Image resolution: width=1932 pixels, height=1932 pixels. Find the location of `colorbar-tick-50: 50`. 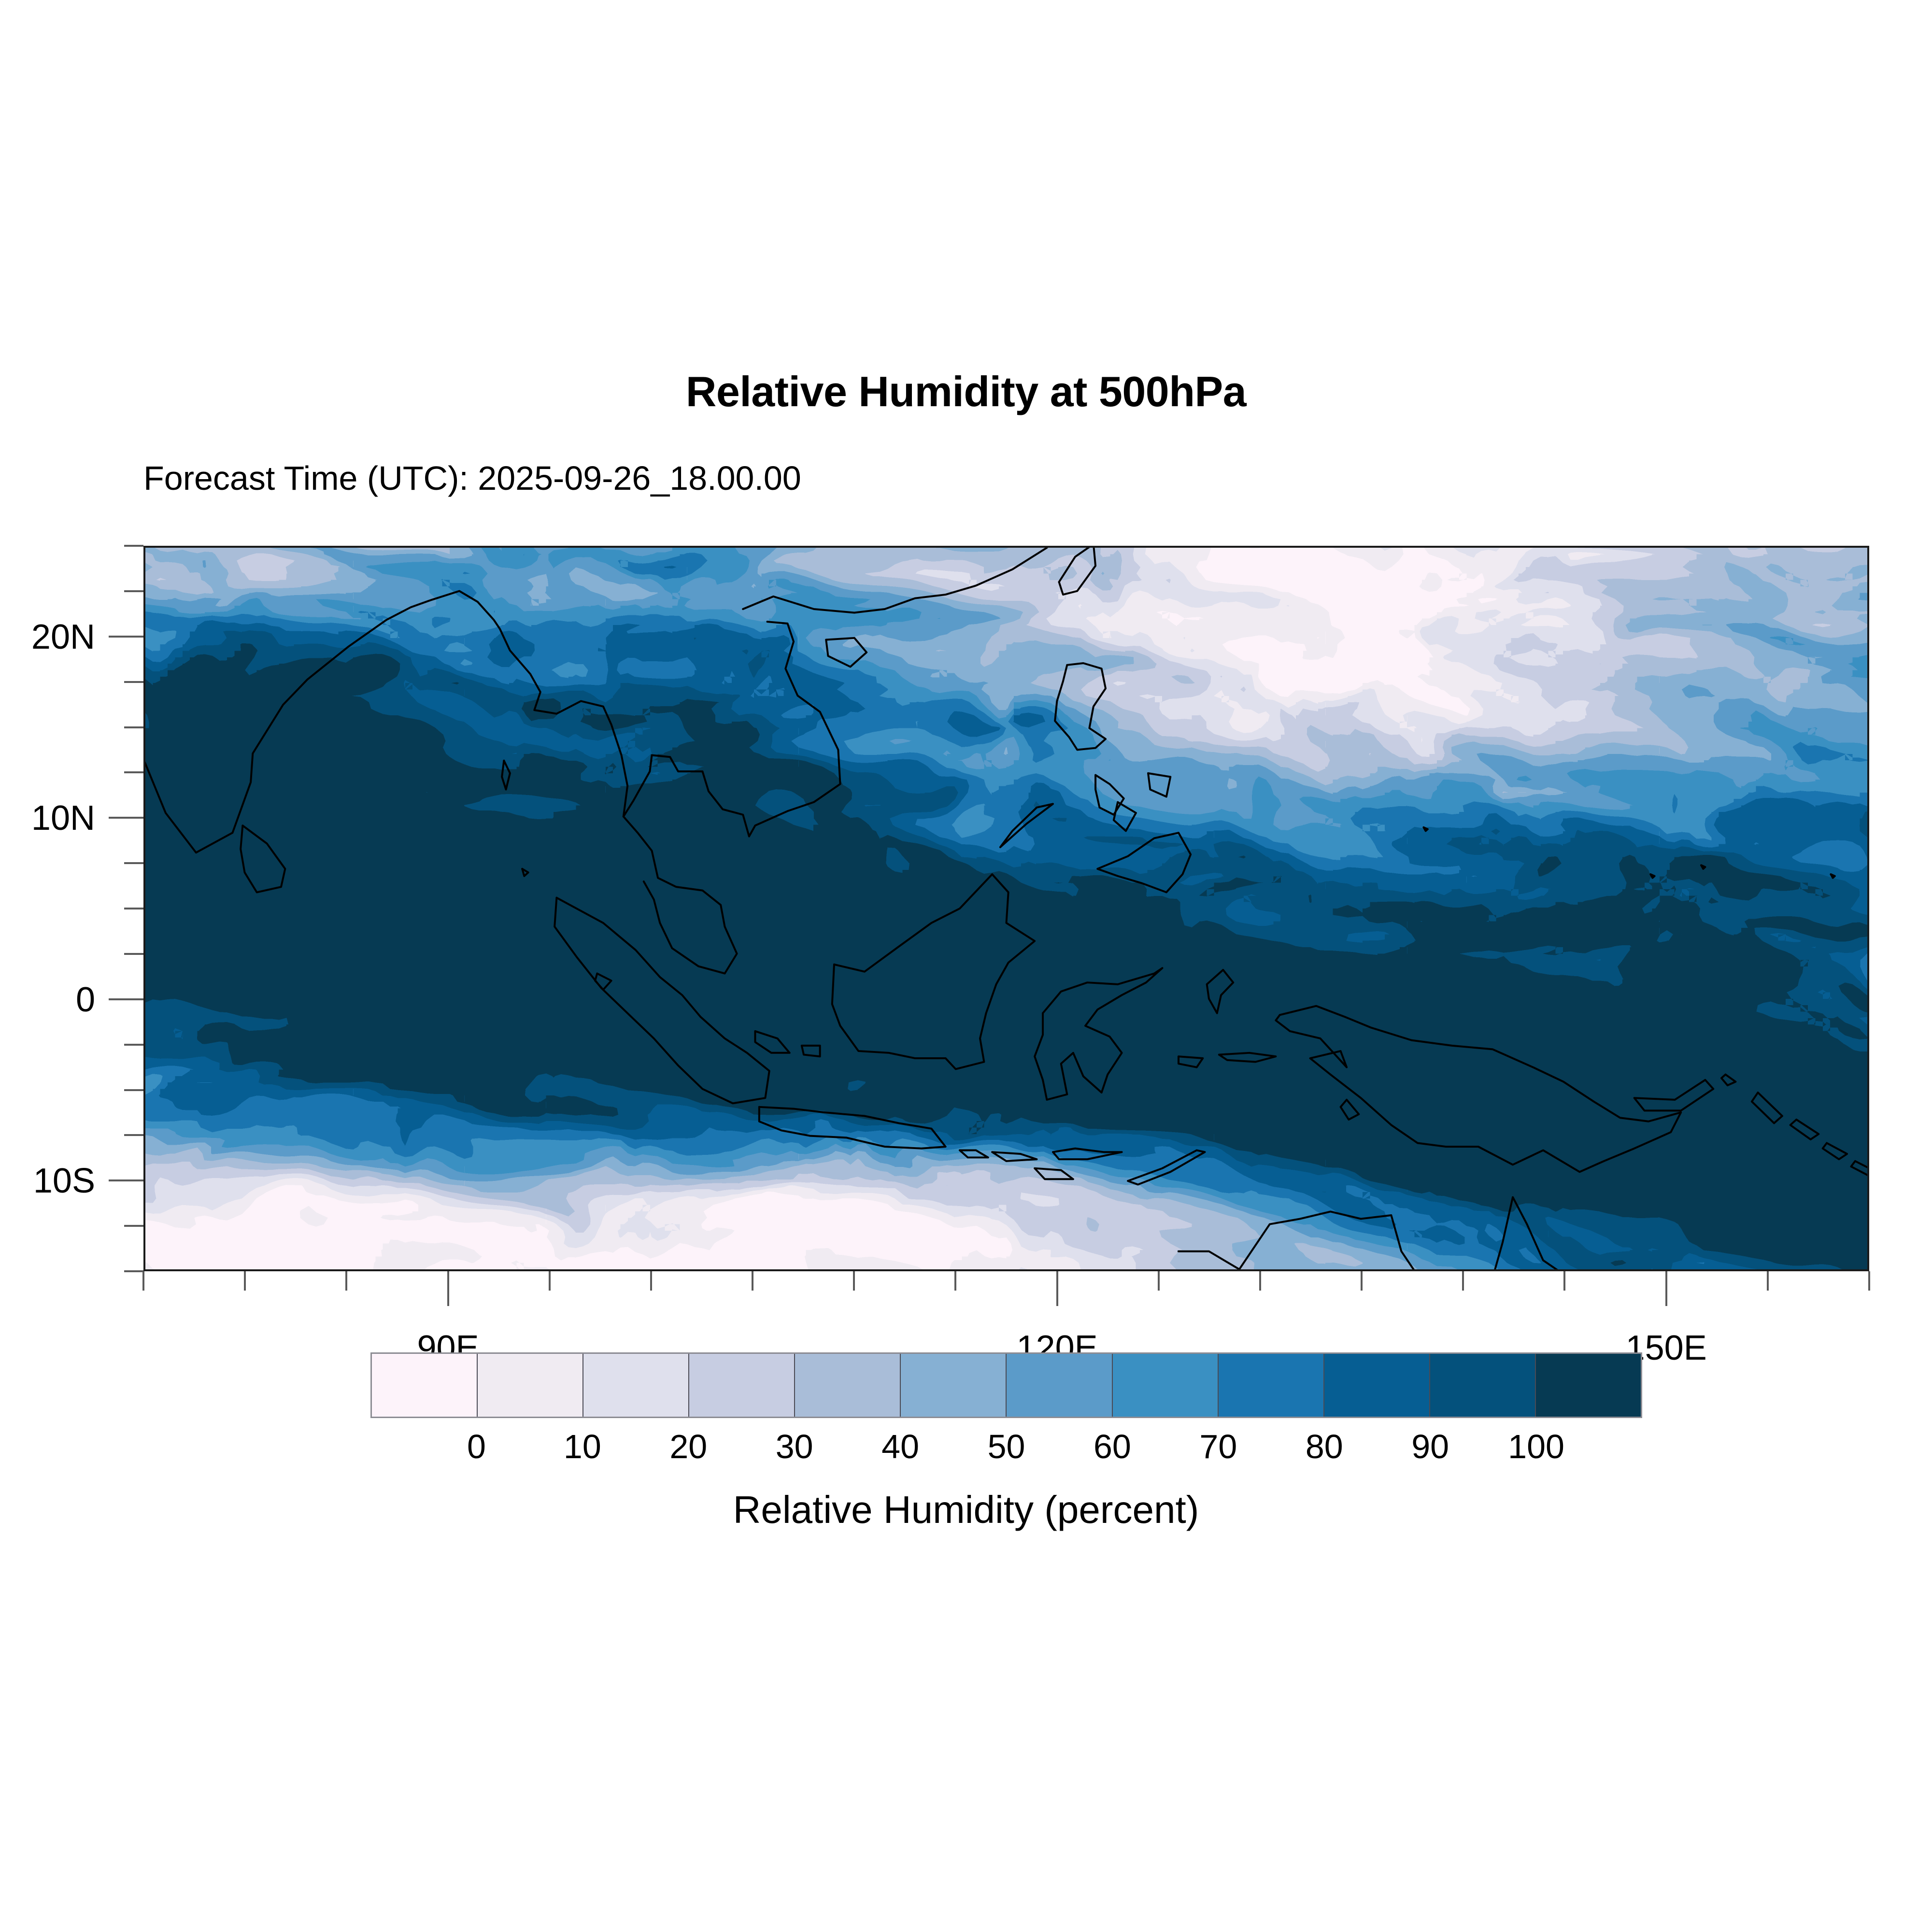

colorbar-tick-50: 50 is located at coordinates (1006, 1446).